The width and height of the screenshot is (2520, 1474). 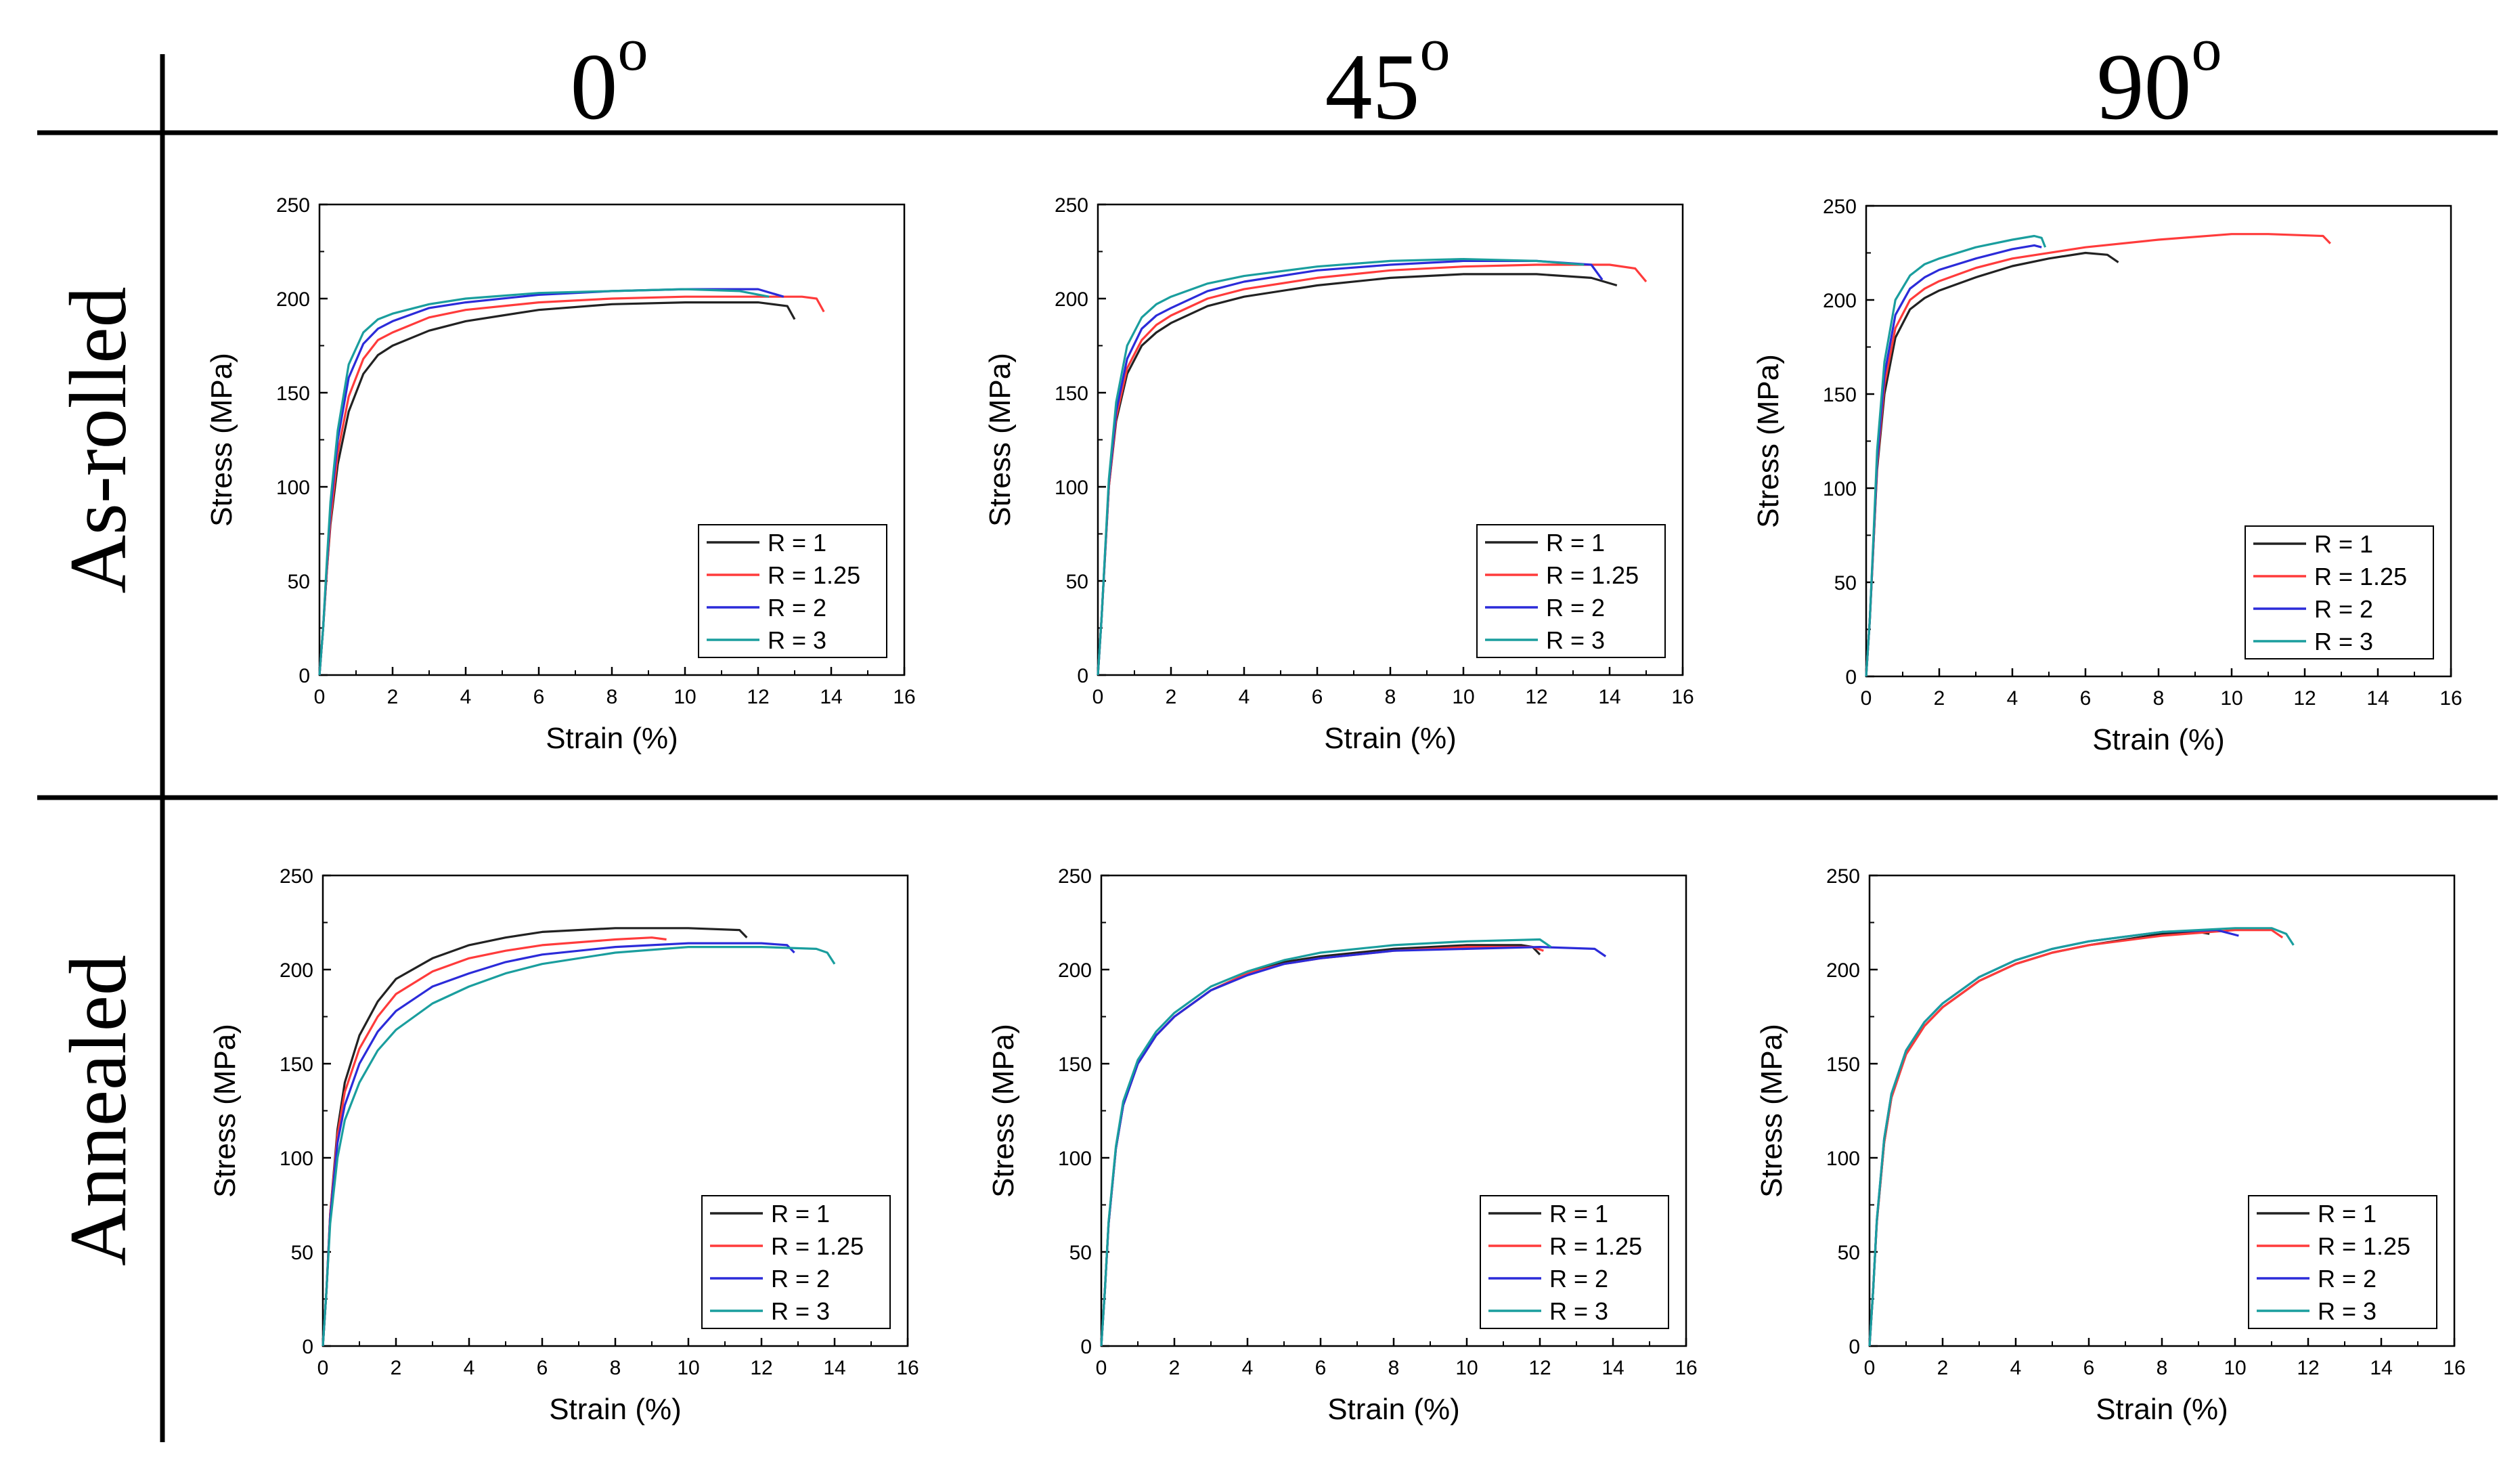 I want to click on row-header-as-rolled: As-rolled, so click(x=98, y=439).